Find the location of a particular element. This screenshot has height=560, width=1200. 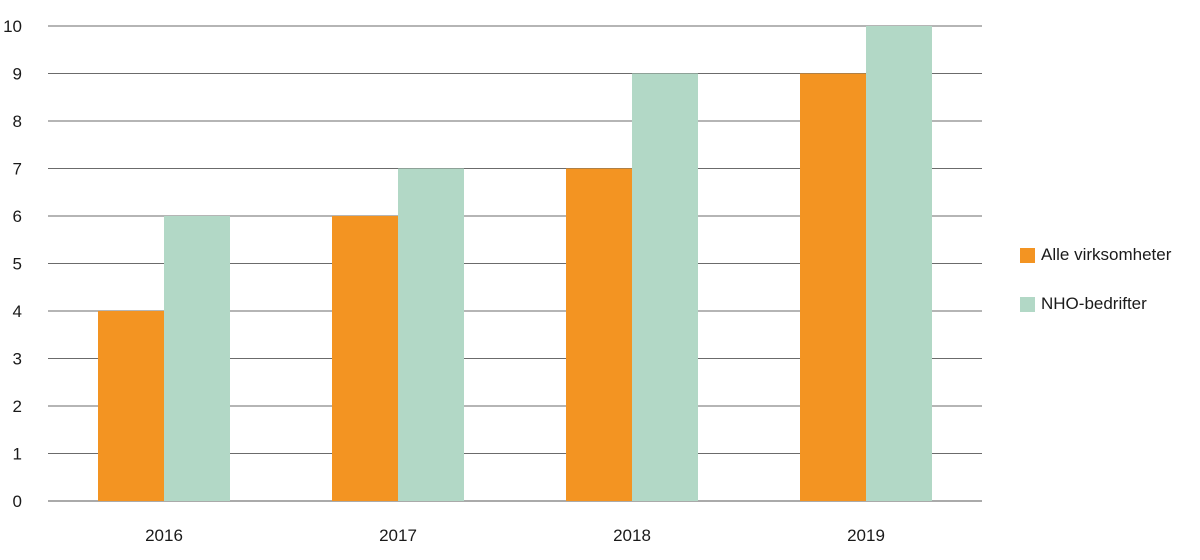

y-tick-label-9: 9 is located at coordinates (17, 74).